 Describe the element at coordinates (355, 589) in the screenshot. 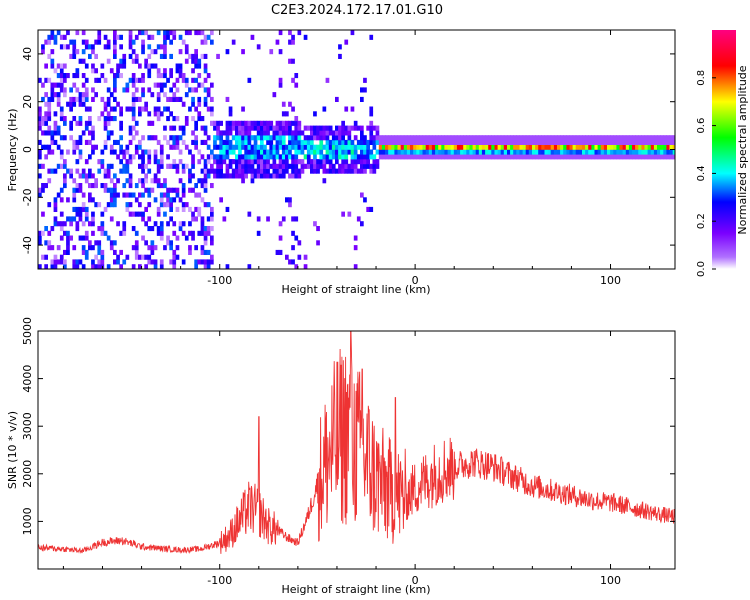

I see `snr-xlabel: Height of straight line (km)` at that location.